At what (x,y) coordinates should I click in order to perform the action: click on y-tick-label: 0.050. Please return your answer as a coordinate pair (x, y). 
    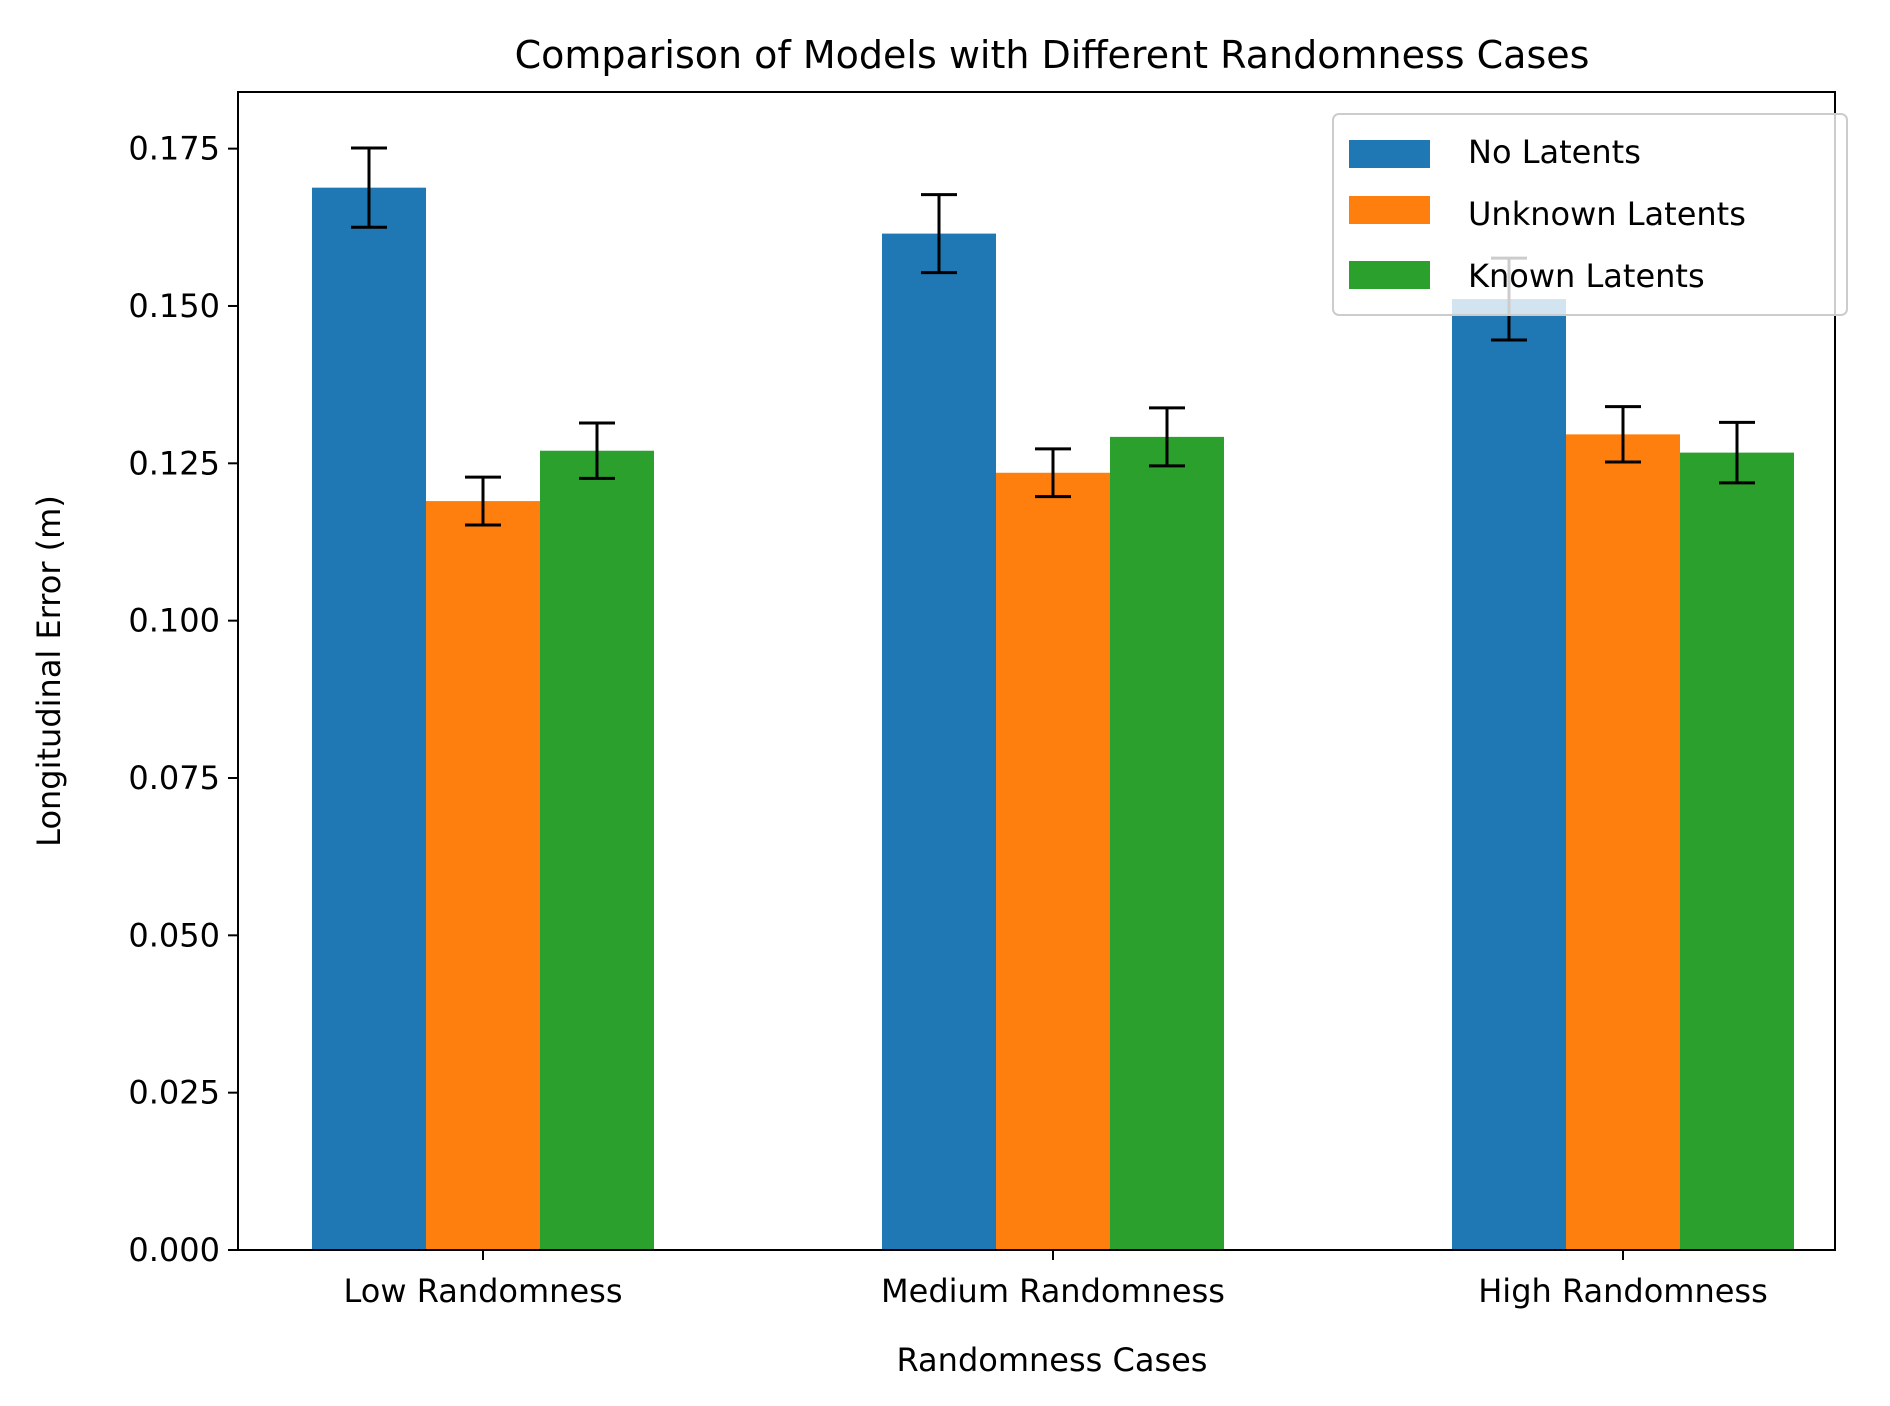
    Looking at the image, I should click on (174, 935).